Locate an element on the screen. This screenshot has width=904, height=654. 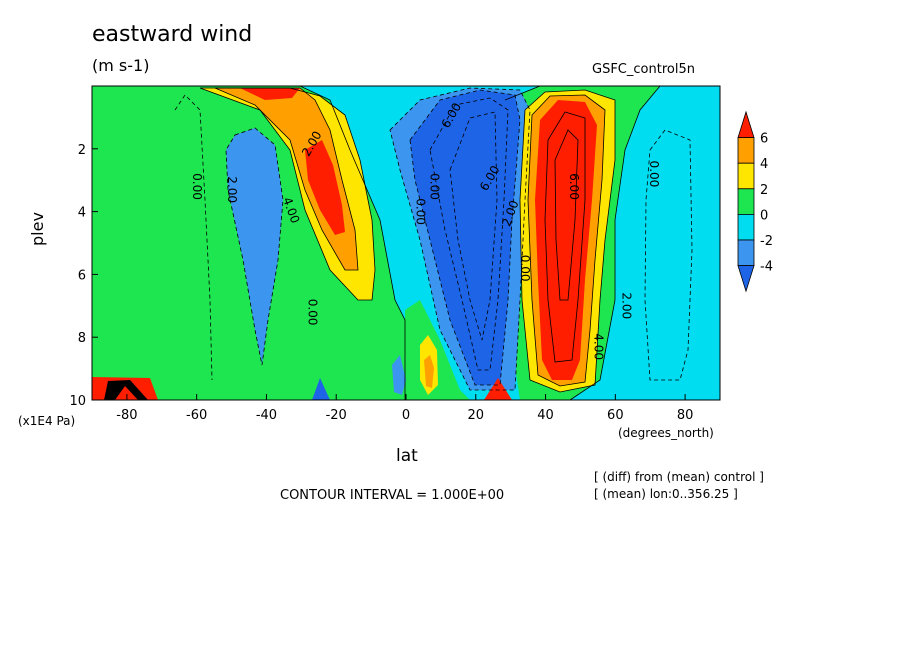
colorbar-tick-label: 6 is located at coordinates (764, 139).